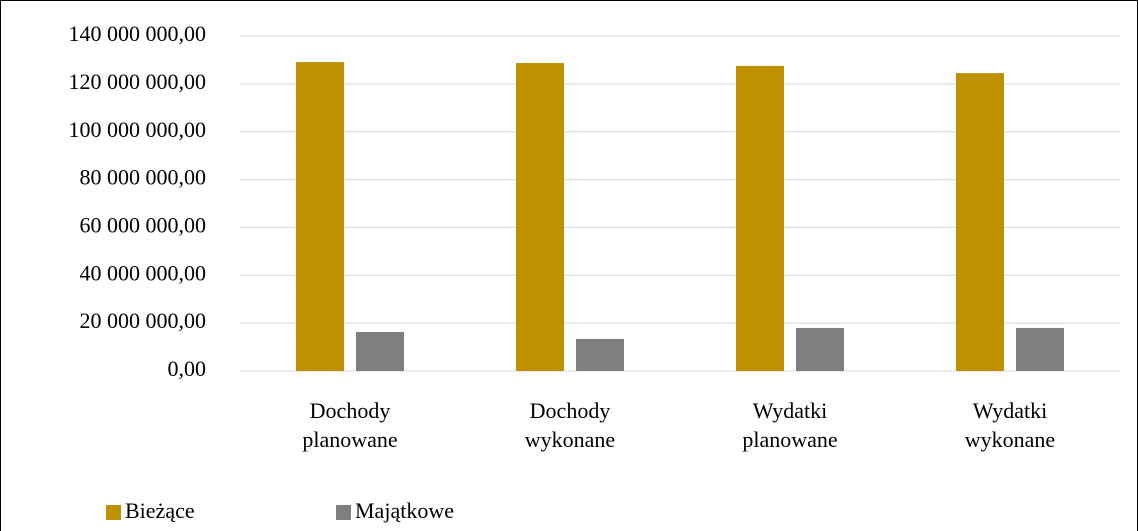 The width and height of the screenshot is (1138, 531). What do you see at coordinates (160, 510) in the screenshot?
I see `legend-label: Bieżące` at bounding box center [160, 510].